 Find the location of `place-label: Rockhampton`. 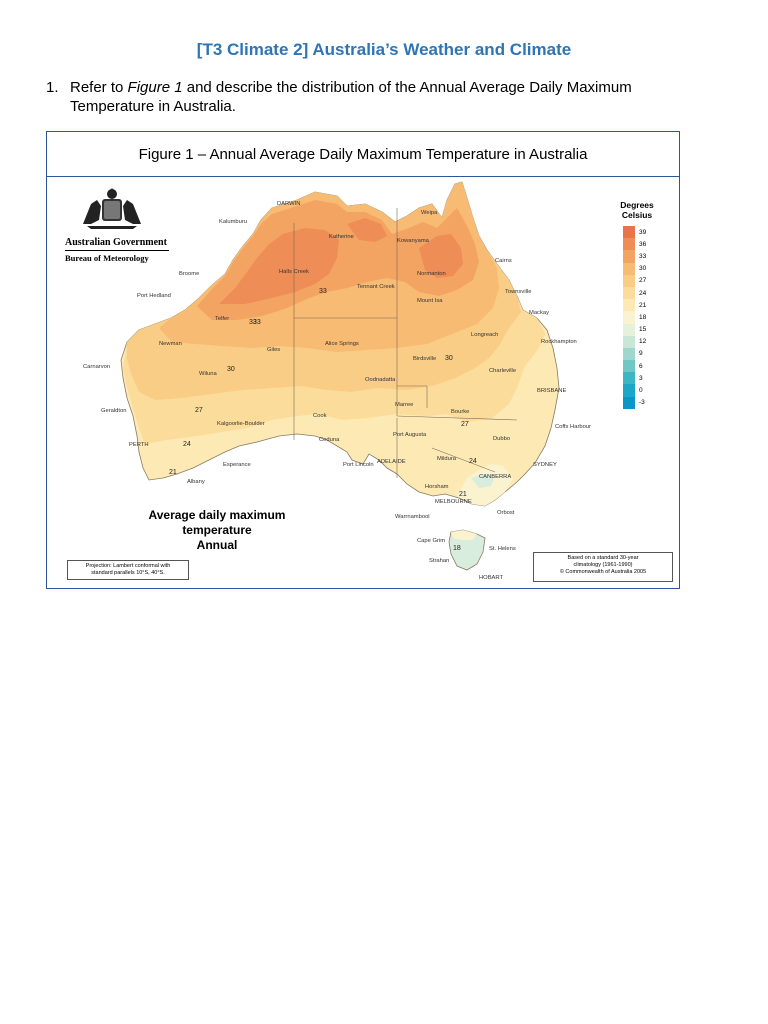

place-label: Rockhampton is located at coordinates (559, 342).